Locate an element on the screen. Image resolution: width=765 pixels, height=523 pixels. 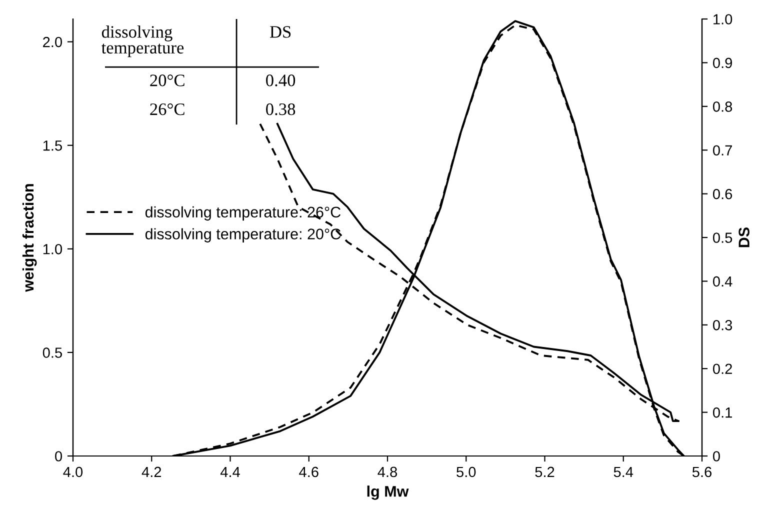
y2-tick-label: 0.9 is located at coordinates (722, 63).